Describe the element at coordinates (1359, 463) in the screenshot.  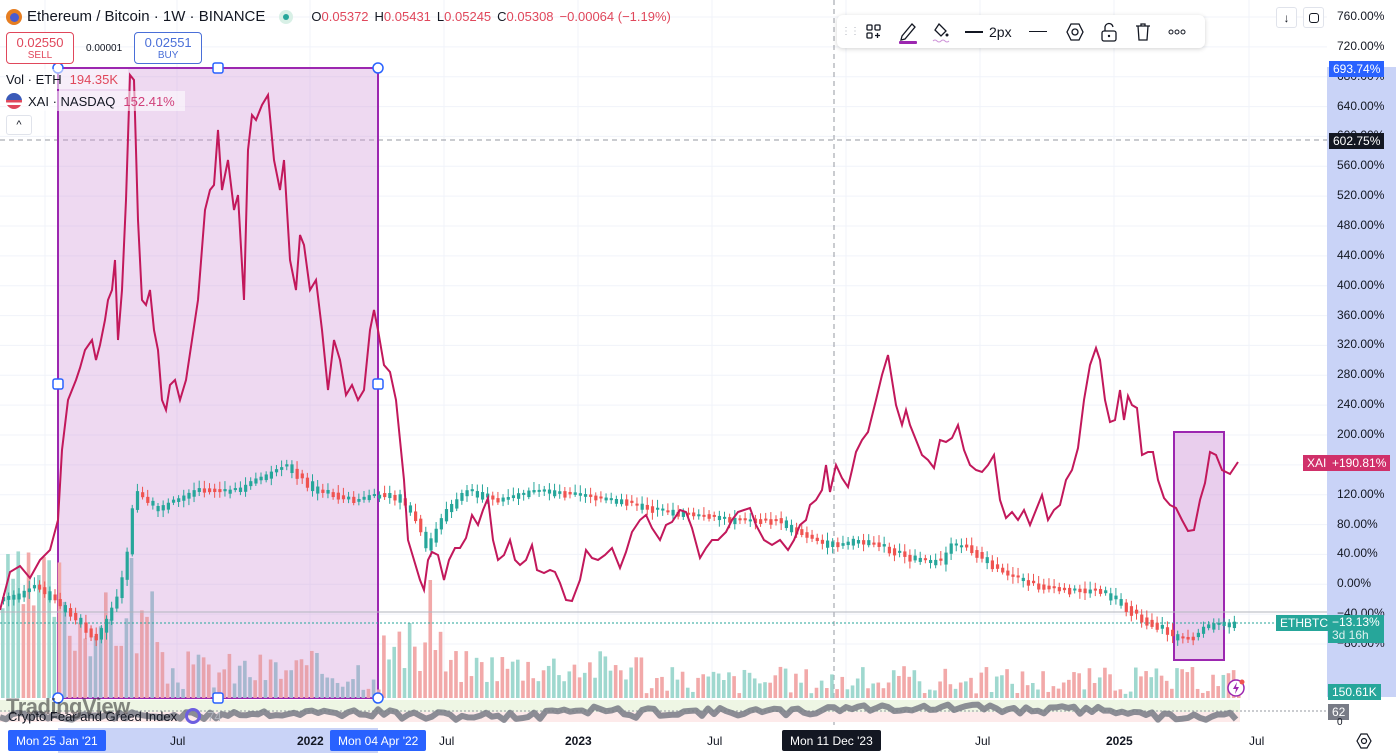
I see `xai-price-tag: +190.81%` at that location.